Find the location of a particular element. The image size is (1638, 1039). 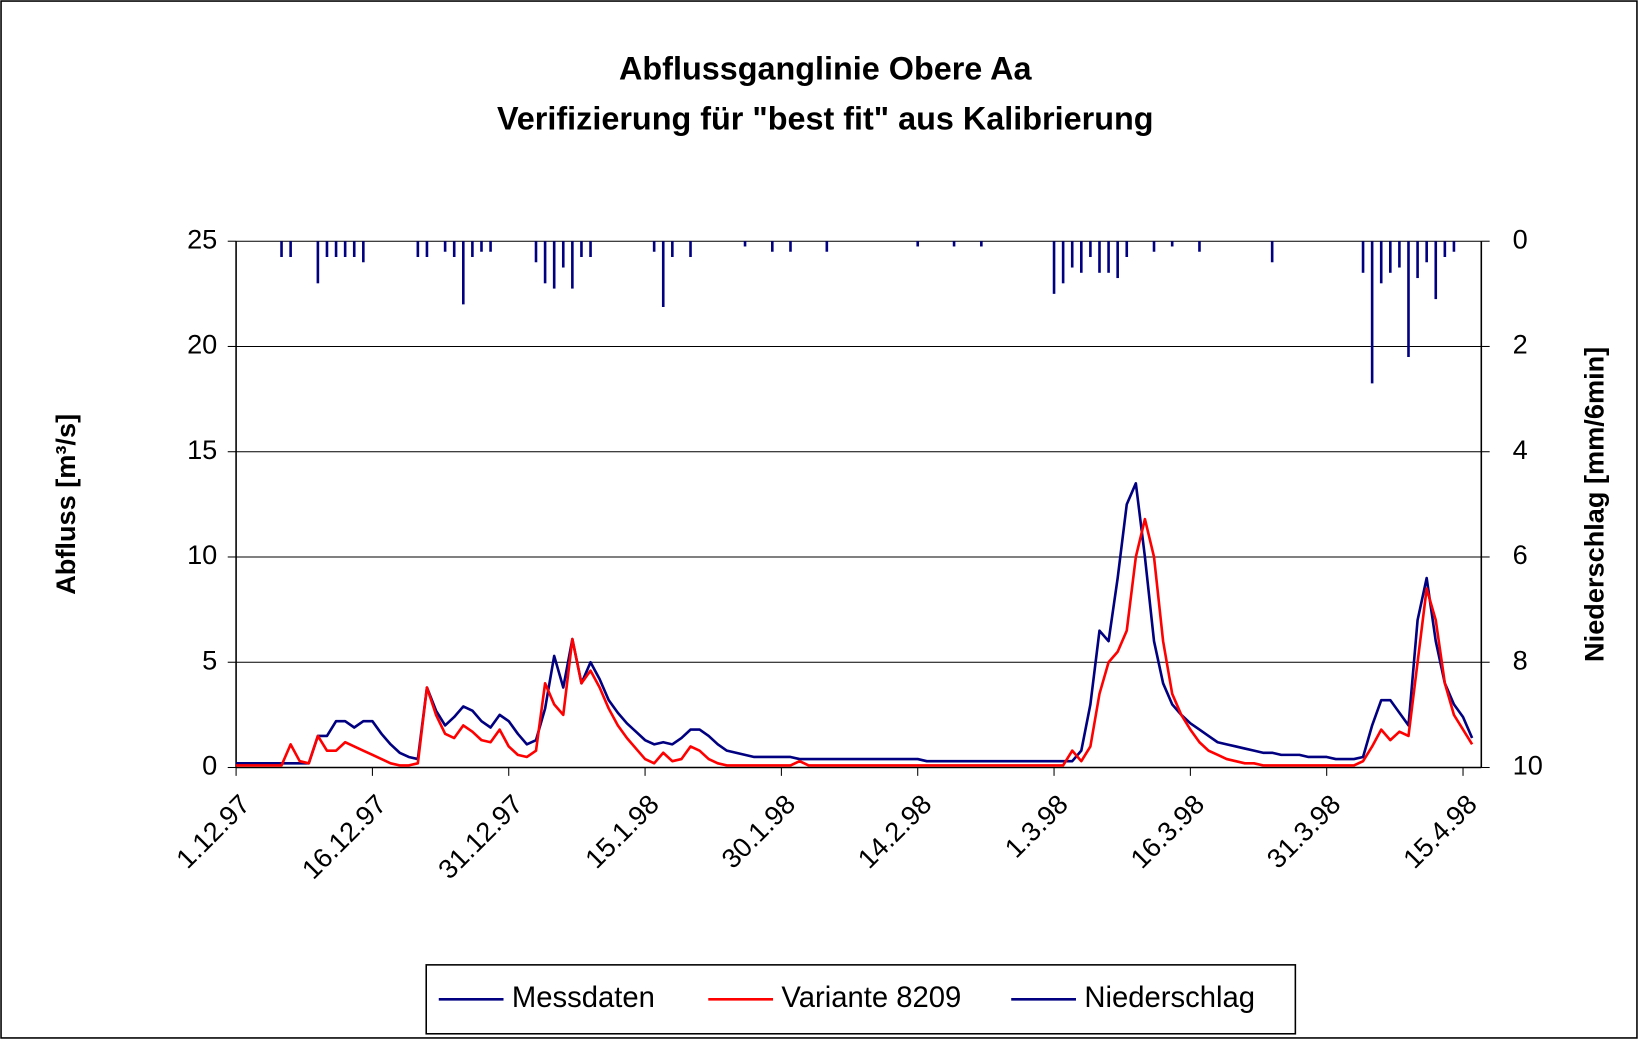

chart-title: Abflussganglinie Obere Aa is located at coordinates (825, 69).